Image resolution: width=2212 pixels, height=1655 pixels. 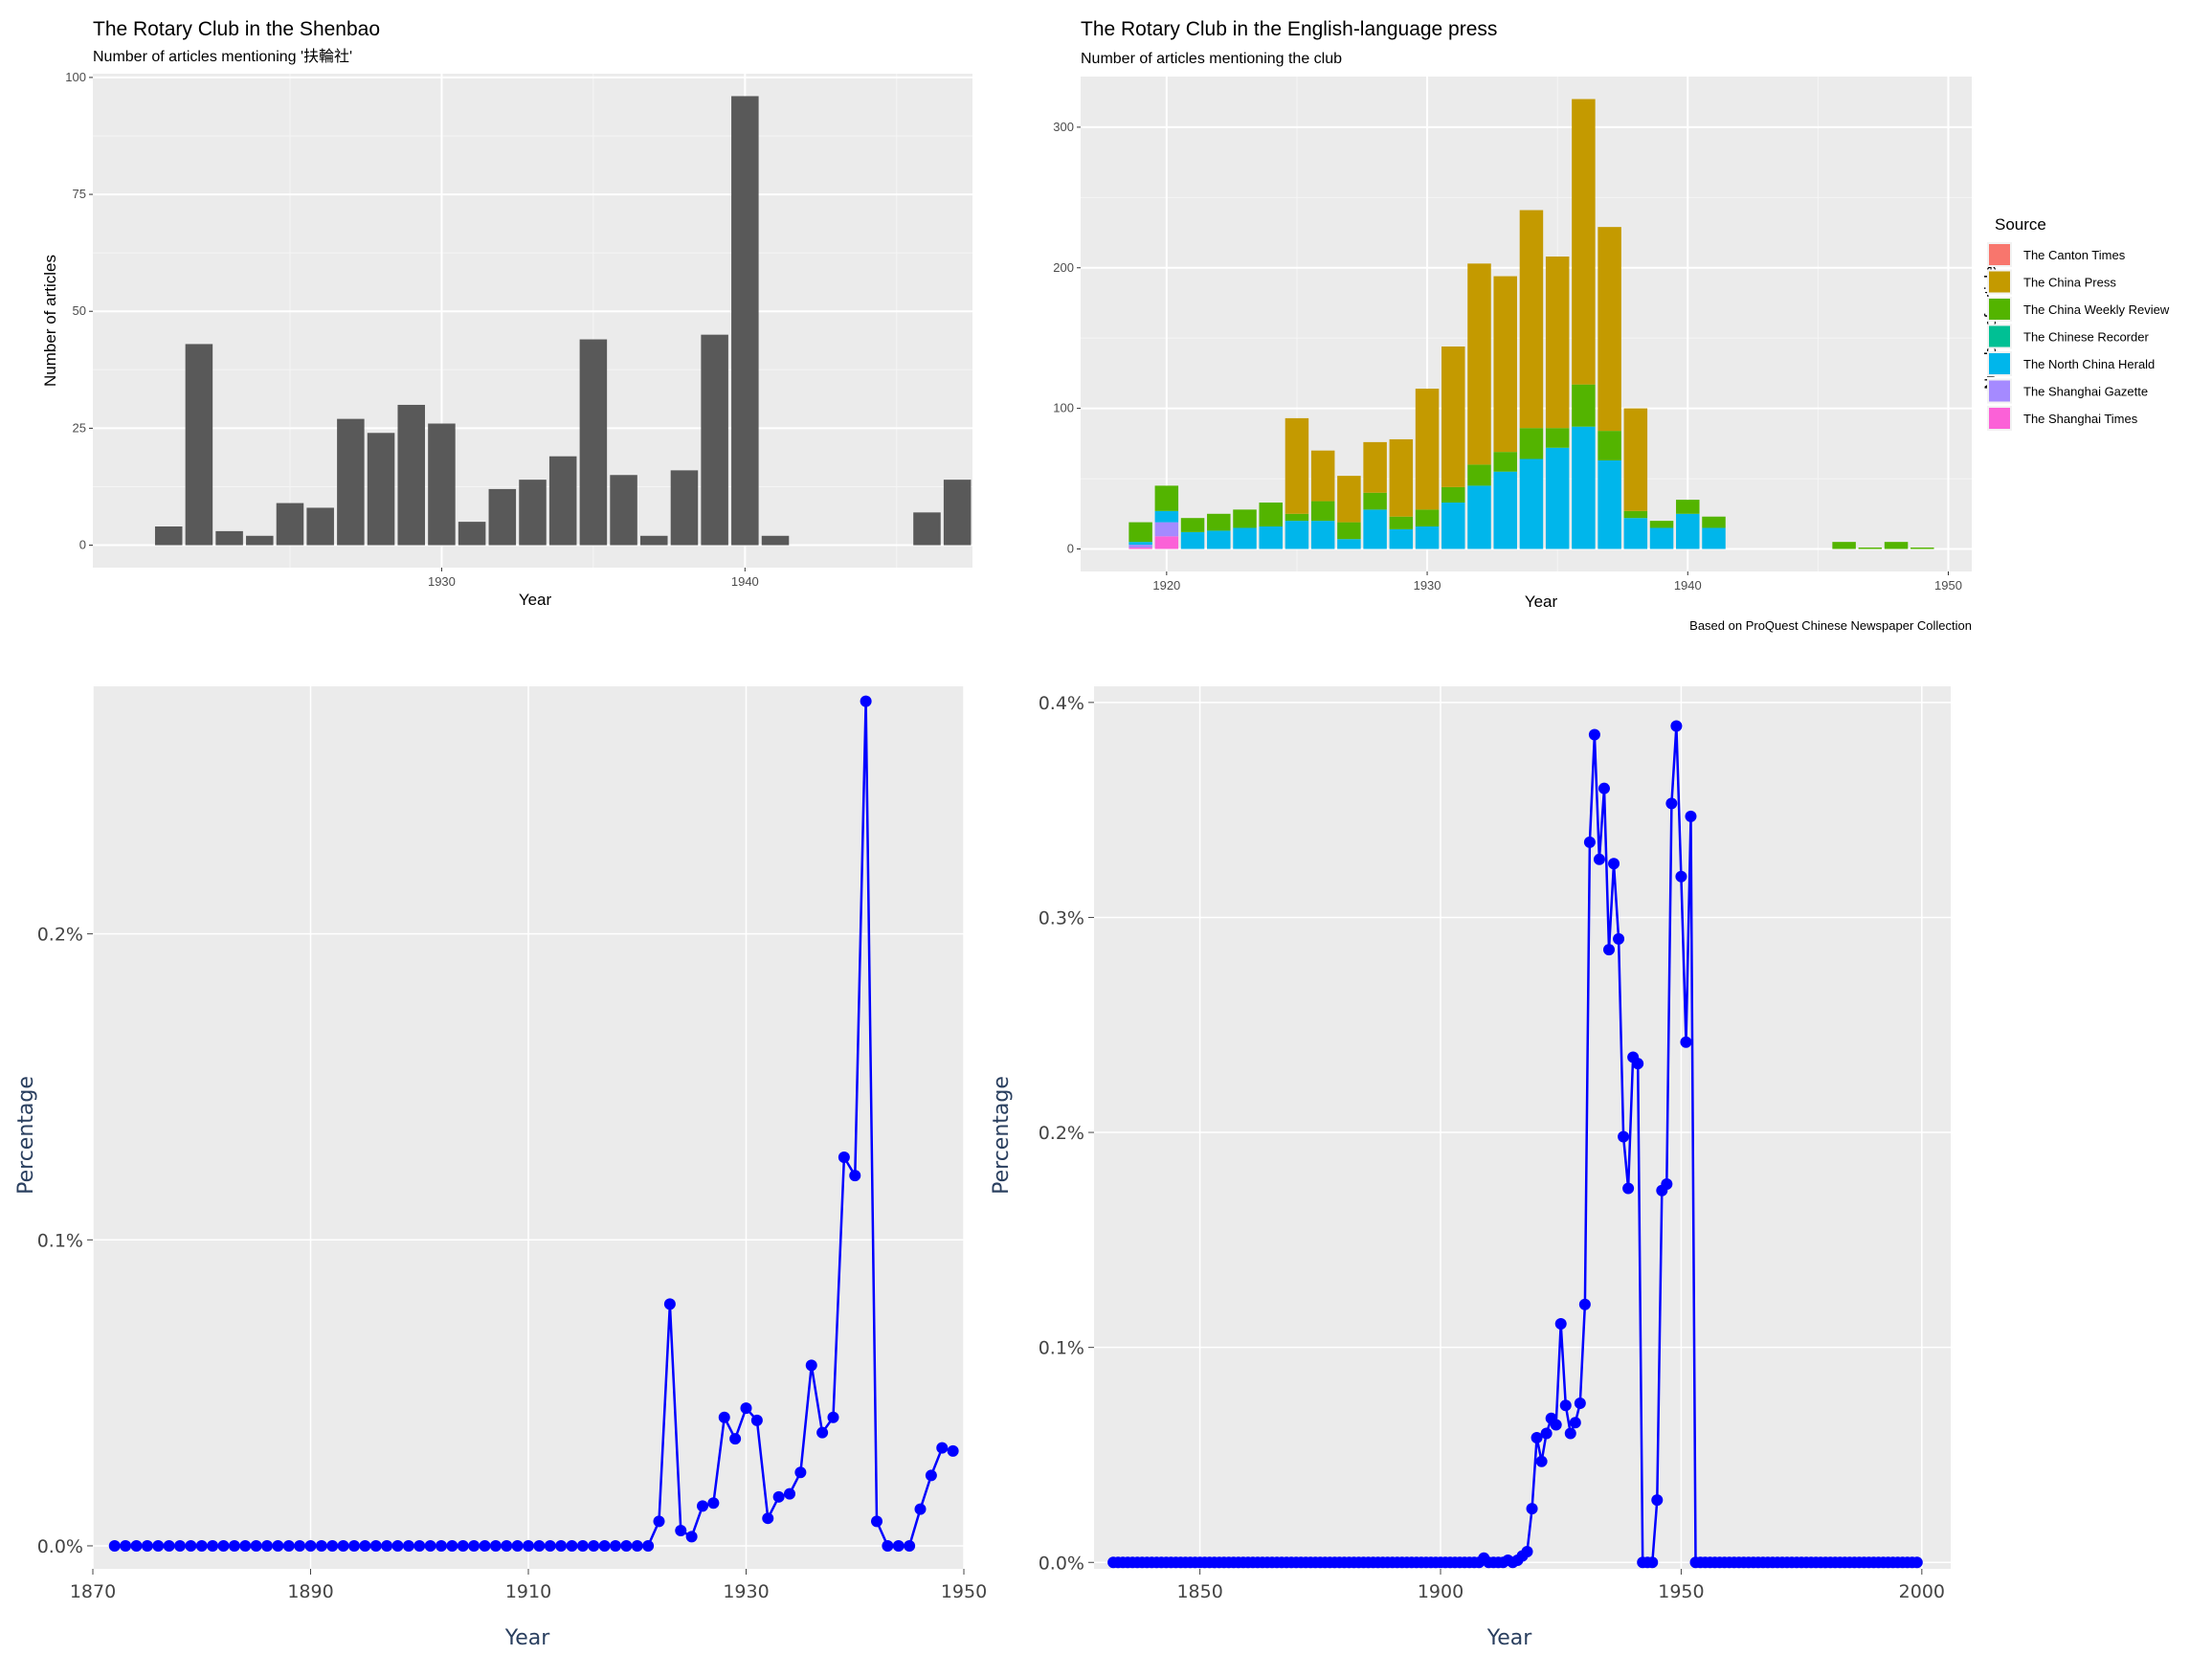 What do you see at coordinates (2096, 309) in the screenshot?
I see `legend-label: The China Weekly Review` at bounding box center [2096, 309].